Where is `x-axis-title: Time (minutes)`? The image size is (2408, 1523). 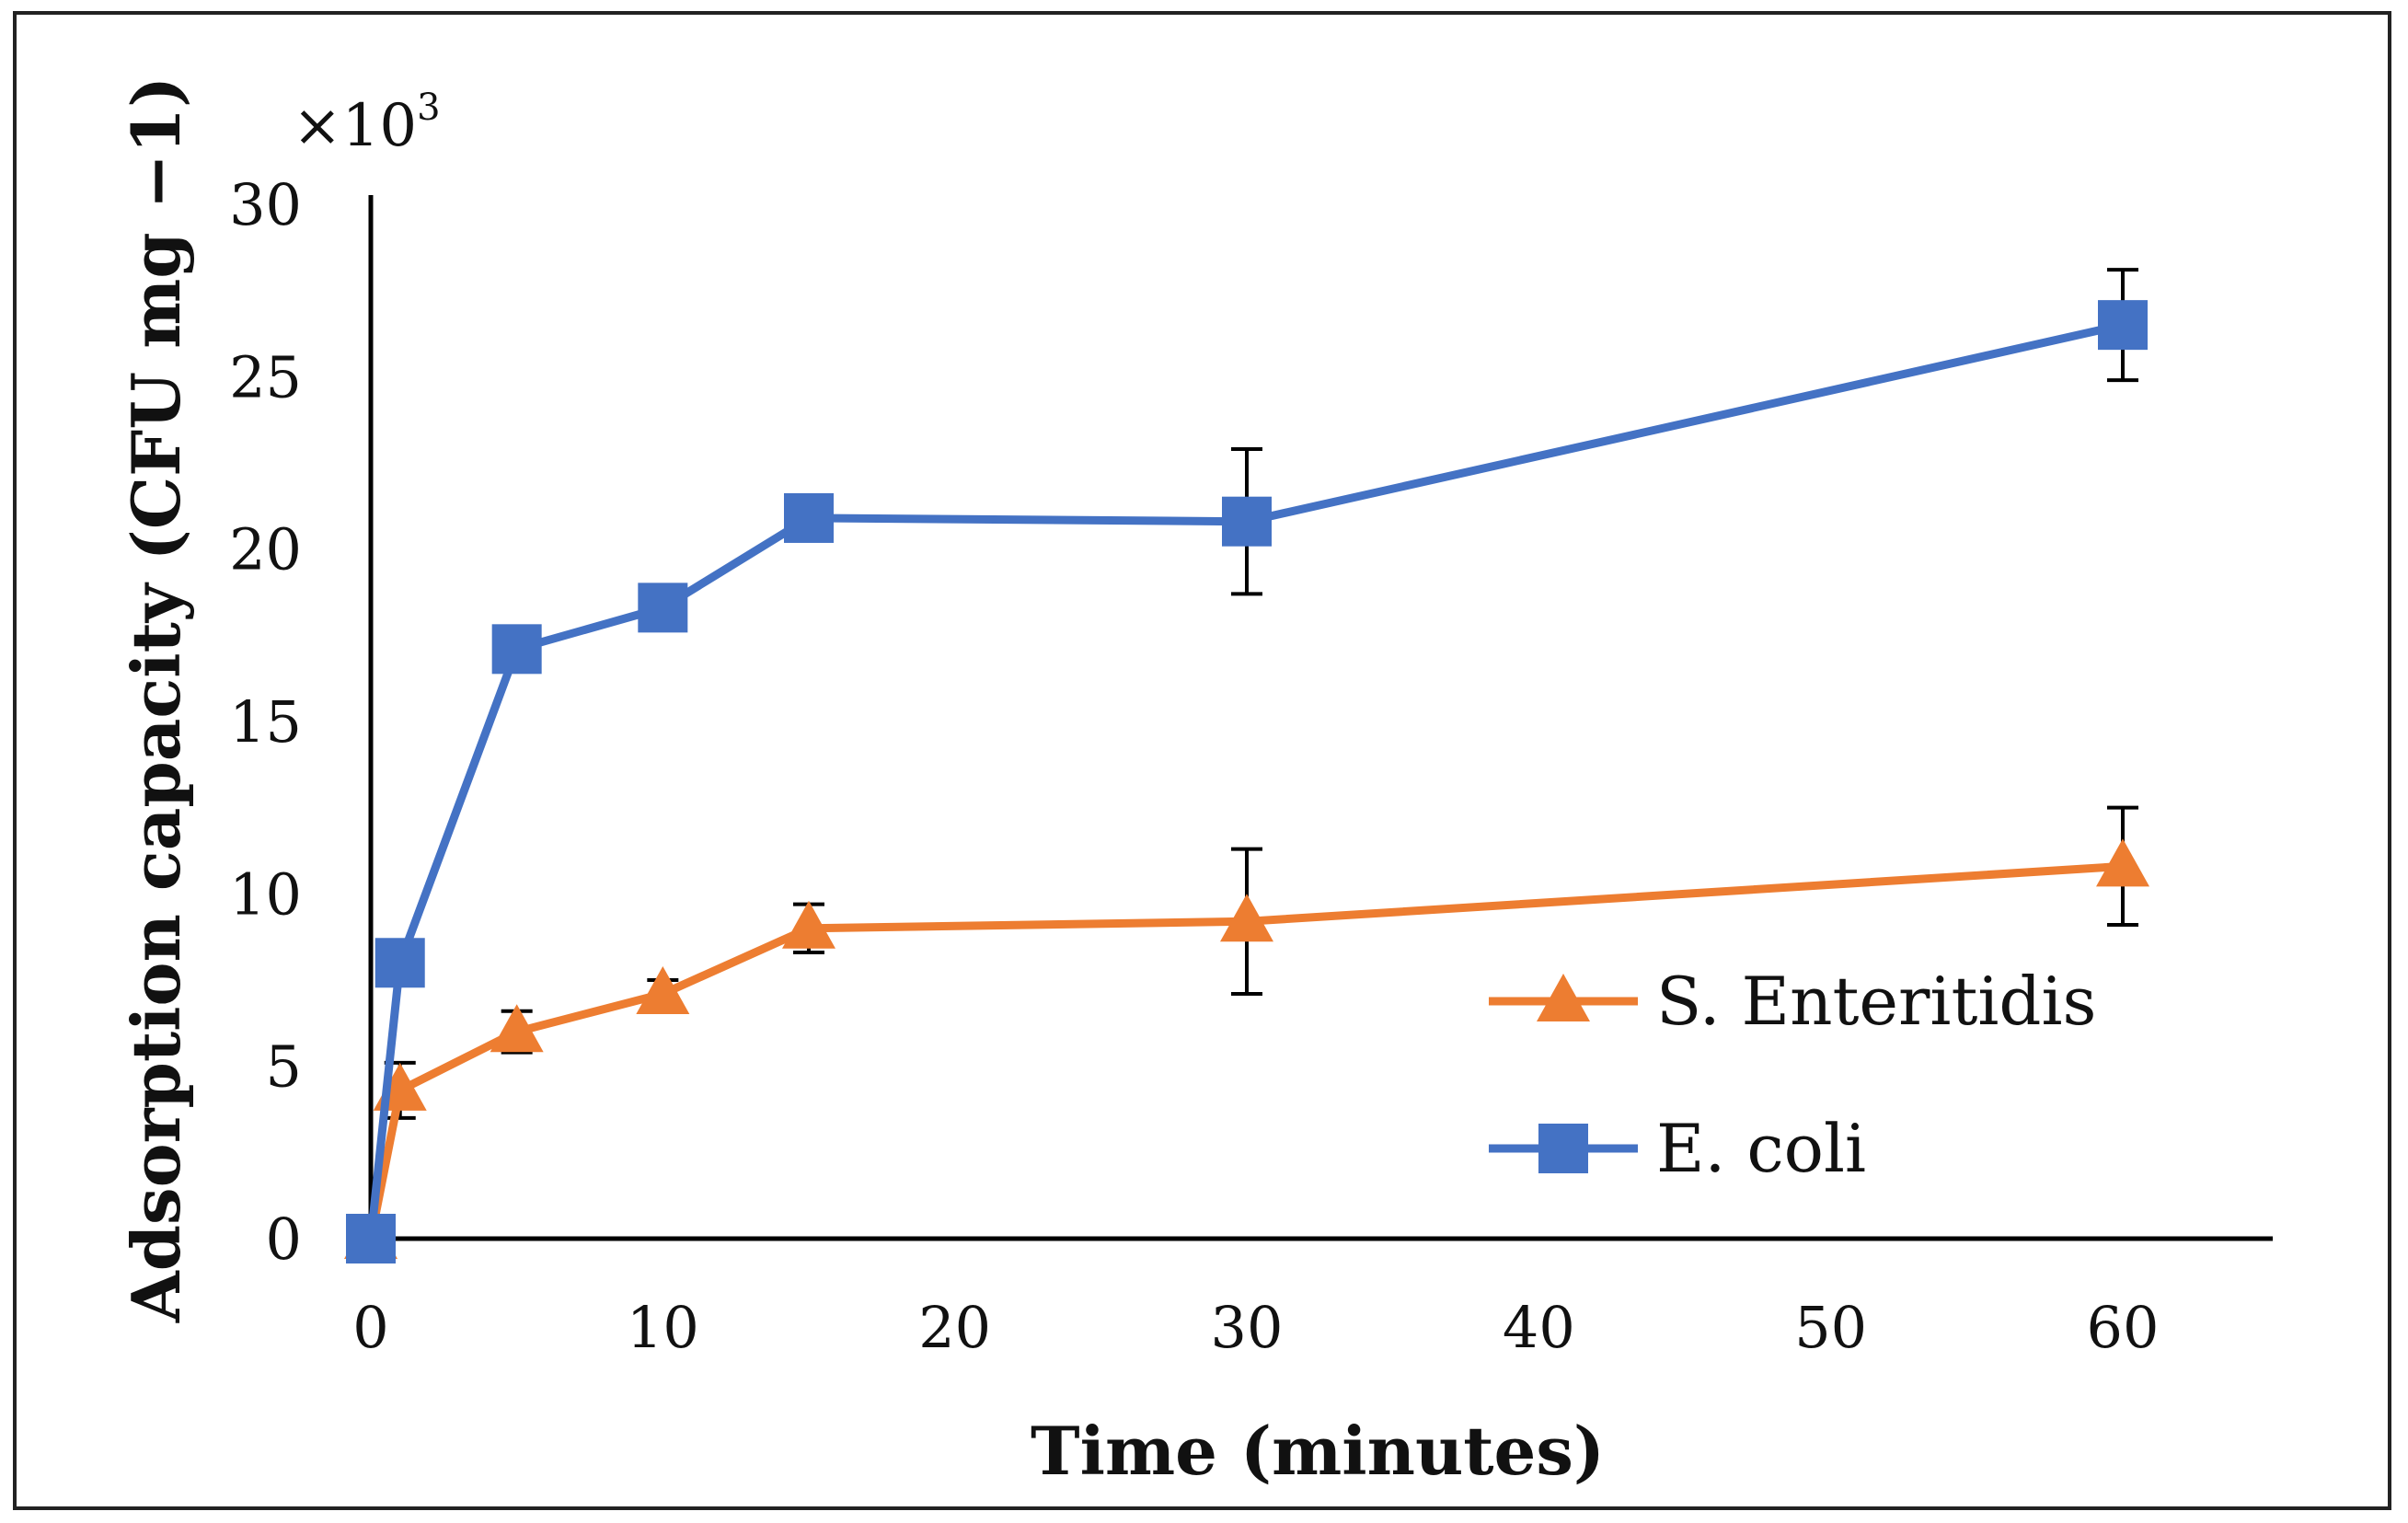 x-axis-title: Time (minutes) is located at coordinates (1318, 1451).